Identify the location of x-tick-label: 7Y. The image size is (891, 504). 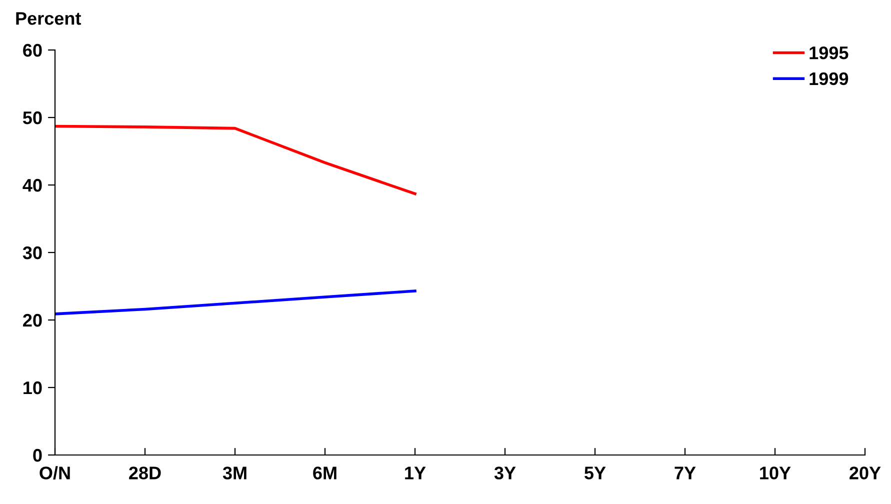
(685, 473).